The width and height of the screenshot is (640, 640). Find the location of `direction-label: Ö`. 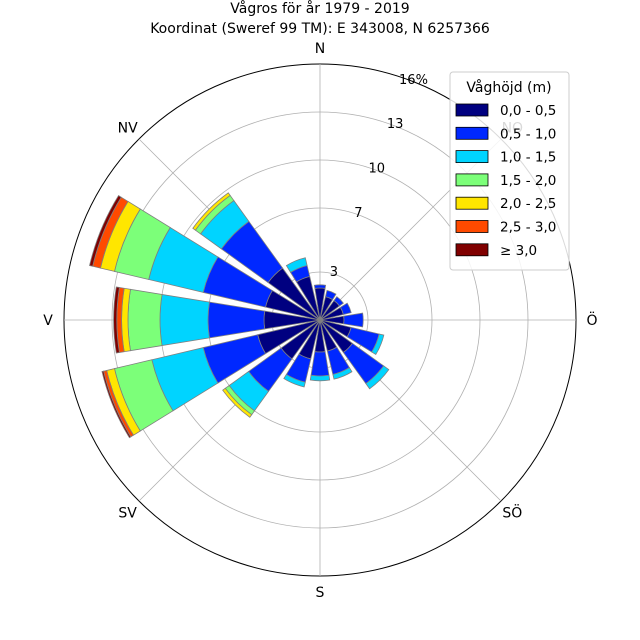

direction-label: Ö is located at coordinates (591, 320).